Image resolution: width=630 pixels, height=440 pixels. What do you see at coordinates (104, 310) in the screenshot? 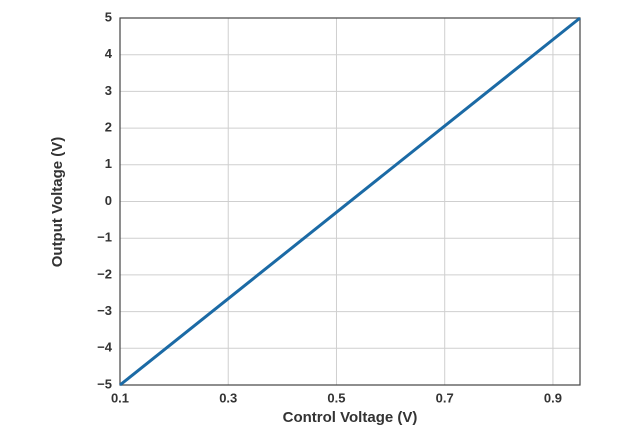
I see `y-tick-label: −3` at bounding box center [104, 310].